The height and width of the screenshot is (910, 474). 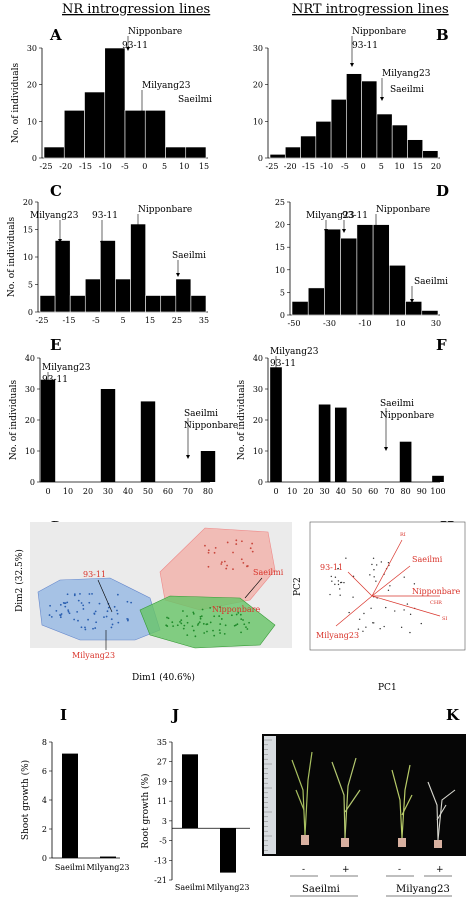 What do you see at coordinates (298, 586) in the screenshot?
I see `biplot-ylabel: PC2` at bounding box center [298, 586].